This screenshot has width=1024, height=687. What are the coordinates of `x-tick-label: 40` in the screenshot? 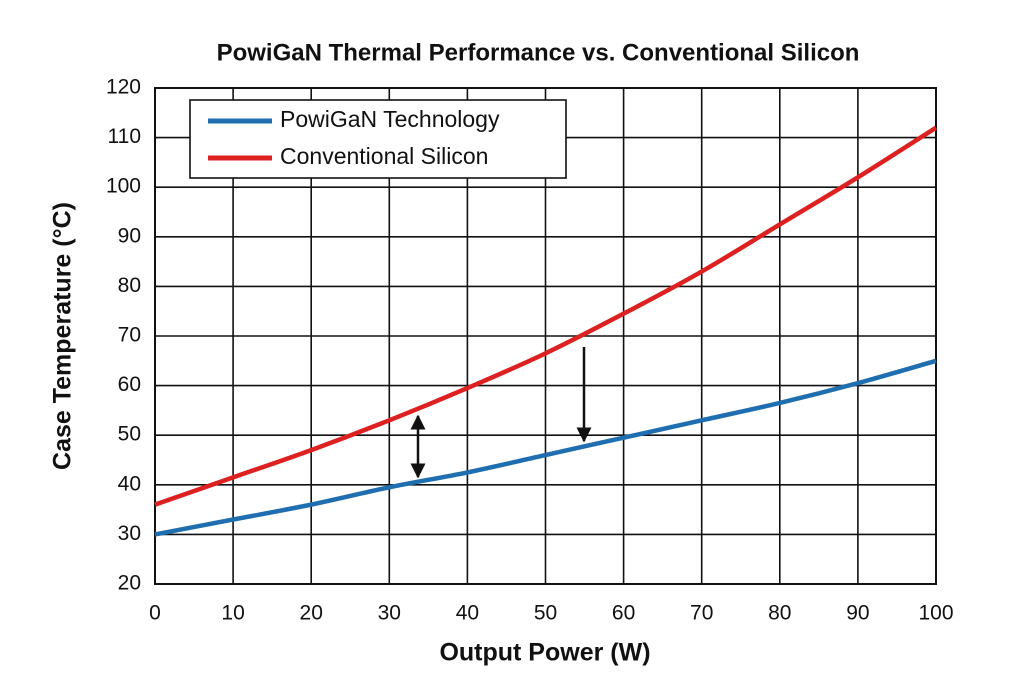 It's located at (467, 613).